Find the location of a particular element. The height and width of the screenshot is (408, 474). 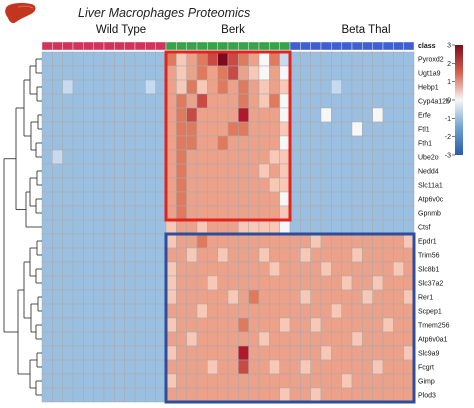

gene-label: Epdr1 is located at coordinates (427, 242).